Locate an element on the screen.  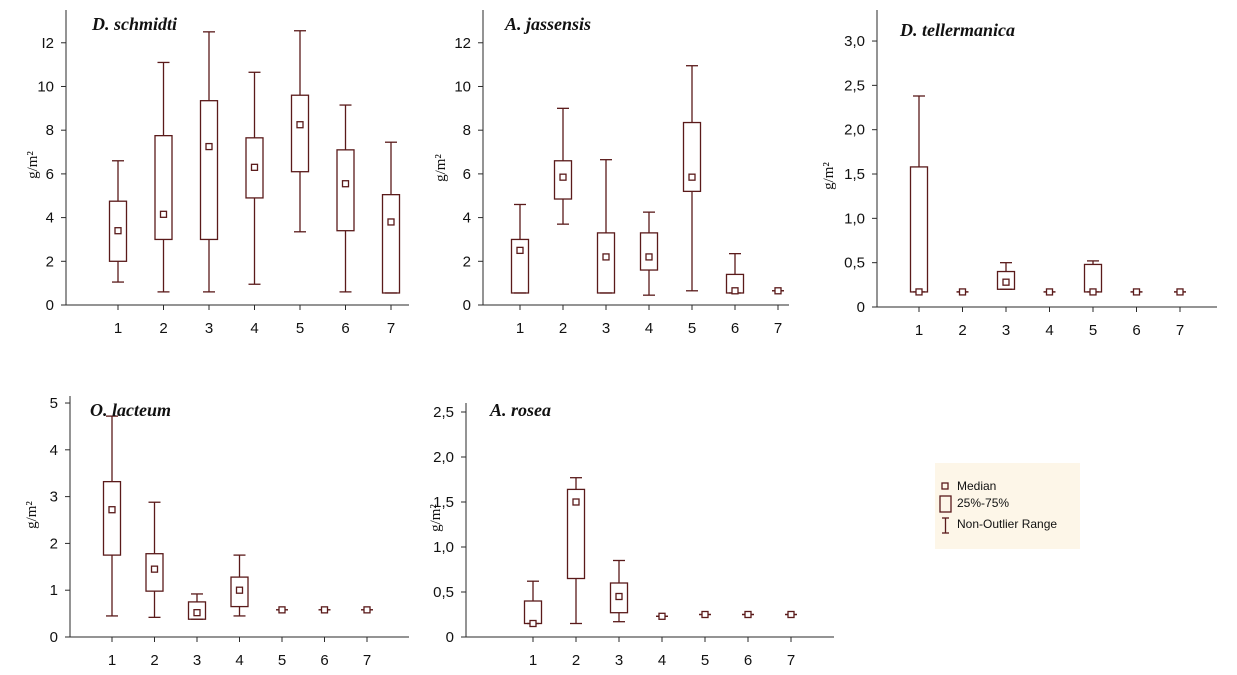
legend-background is located at coordinates (1007, 506).